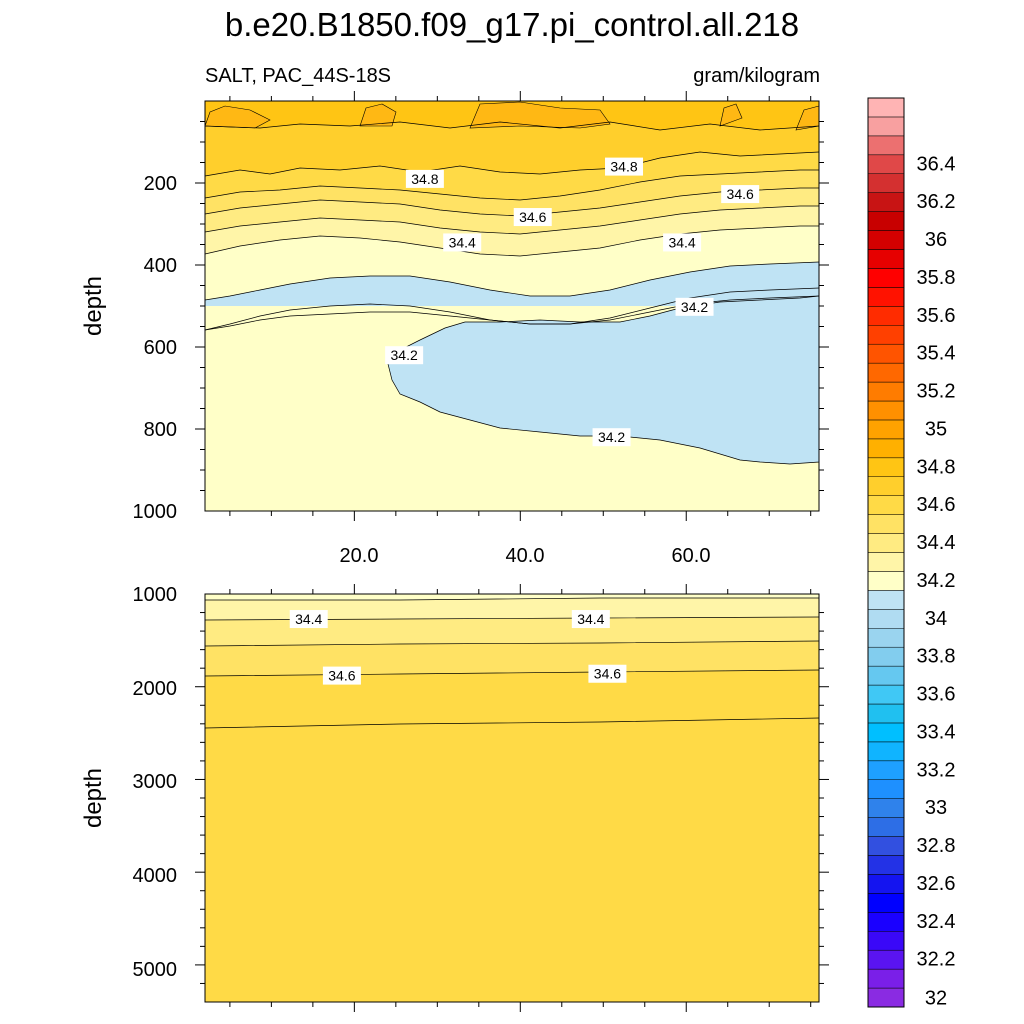 This screenshot has width=1024, height=1024. What do you see at coordinates (936, 278) in the screenshot?
I see `colorbar-label: 35.8` at bounding box center [936, 278].